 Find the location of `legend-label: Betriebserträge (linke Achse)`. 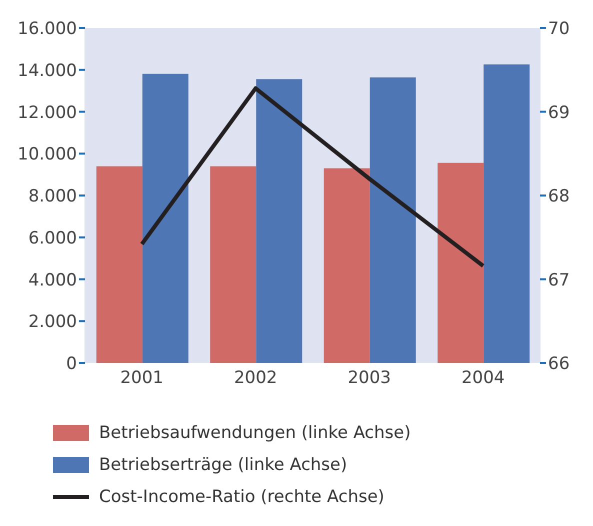

legend-label: Betriebserträge (linke Achse) is located at coordinates (223, 465).